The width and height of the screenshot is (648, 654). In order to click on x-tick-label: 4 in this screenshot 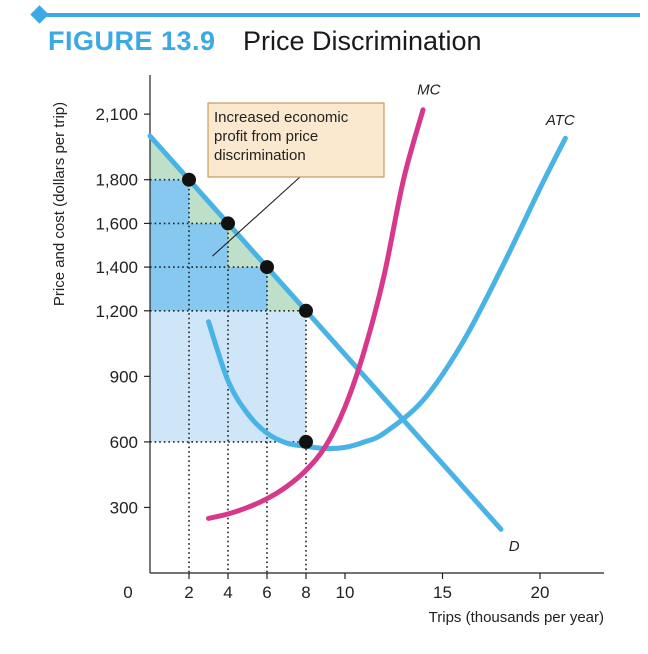, I will do `click(227, 592)`.